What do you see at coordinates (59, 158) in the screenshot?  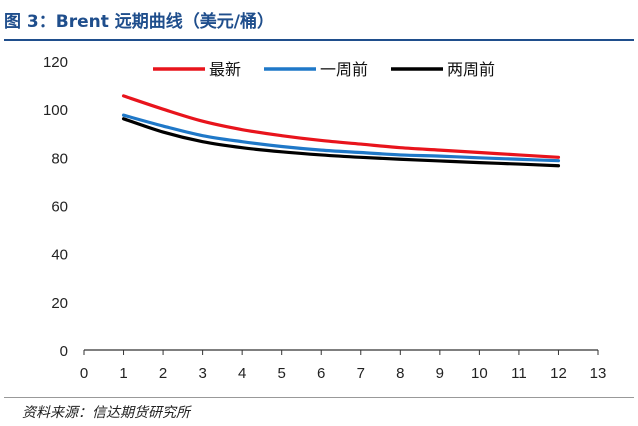 I see `y-tick-label: 80` at bounding box center [59, 158].